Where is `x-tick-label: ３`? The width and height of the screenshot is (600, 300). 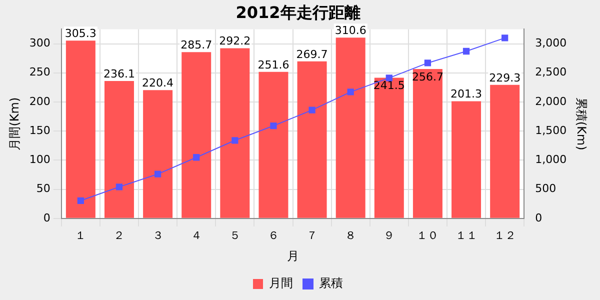
x-tick-label: ３ is located at coordinates (158, 235).